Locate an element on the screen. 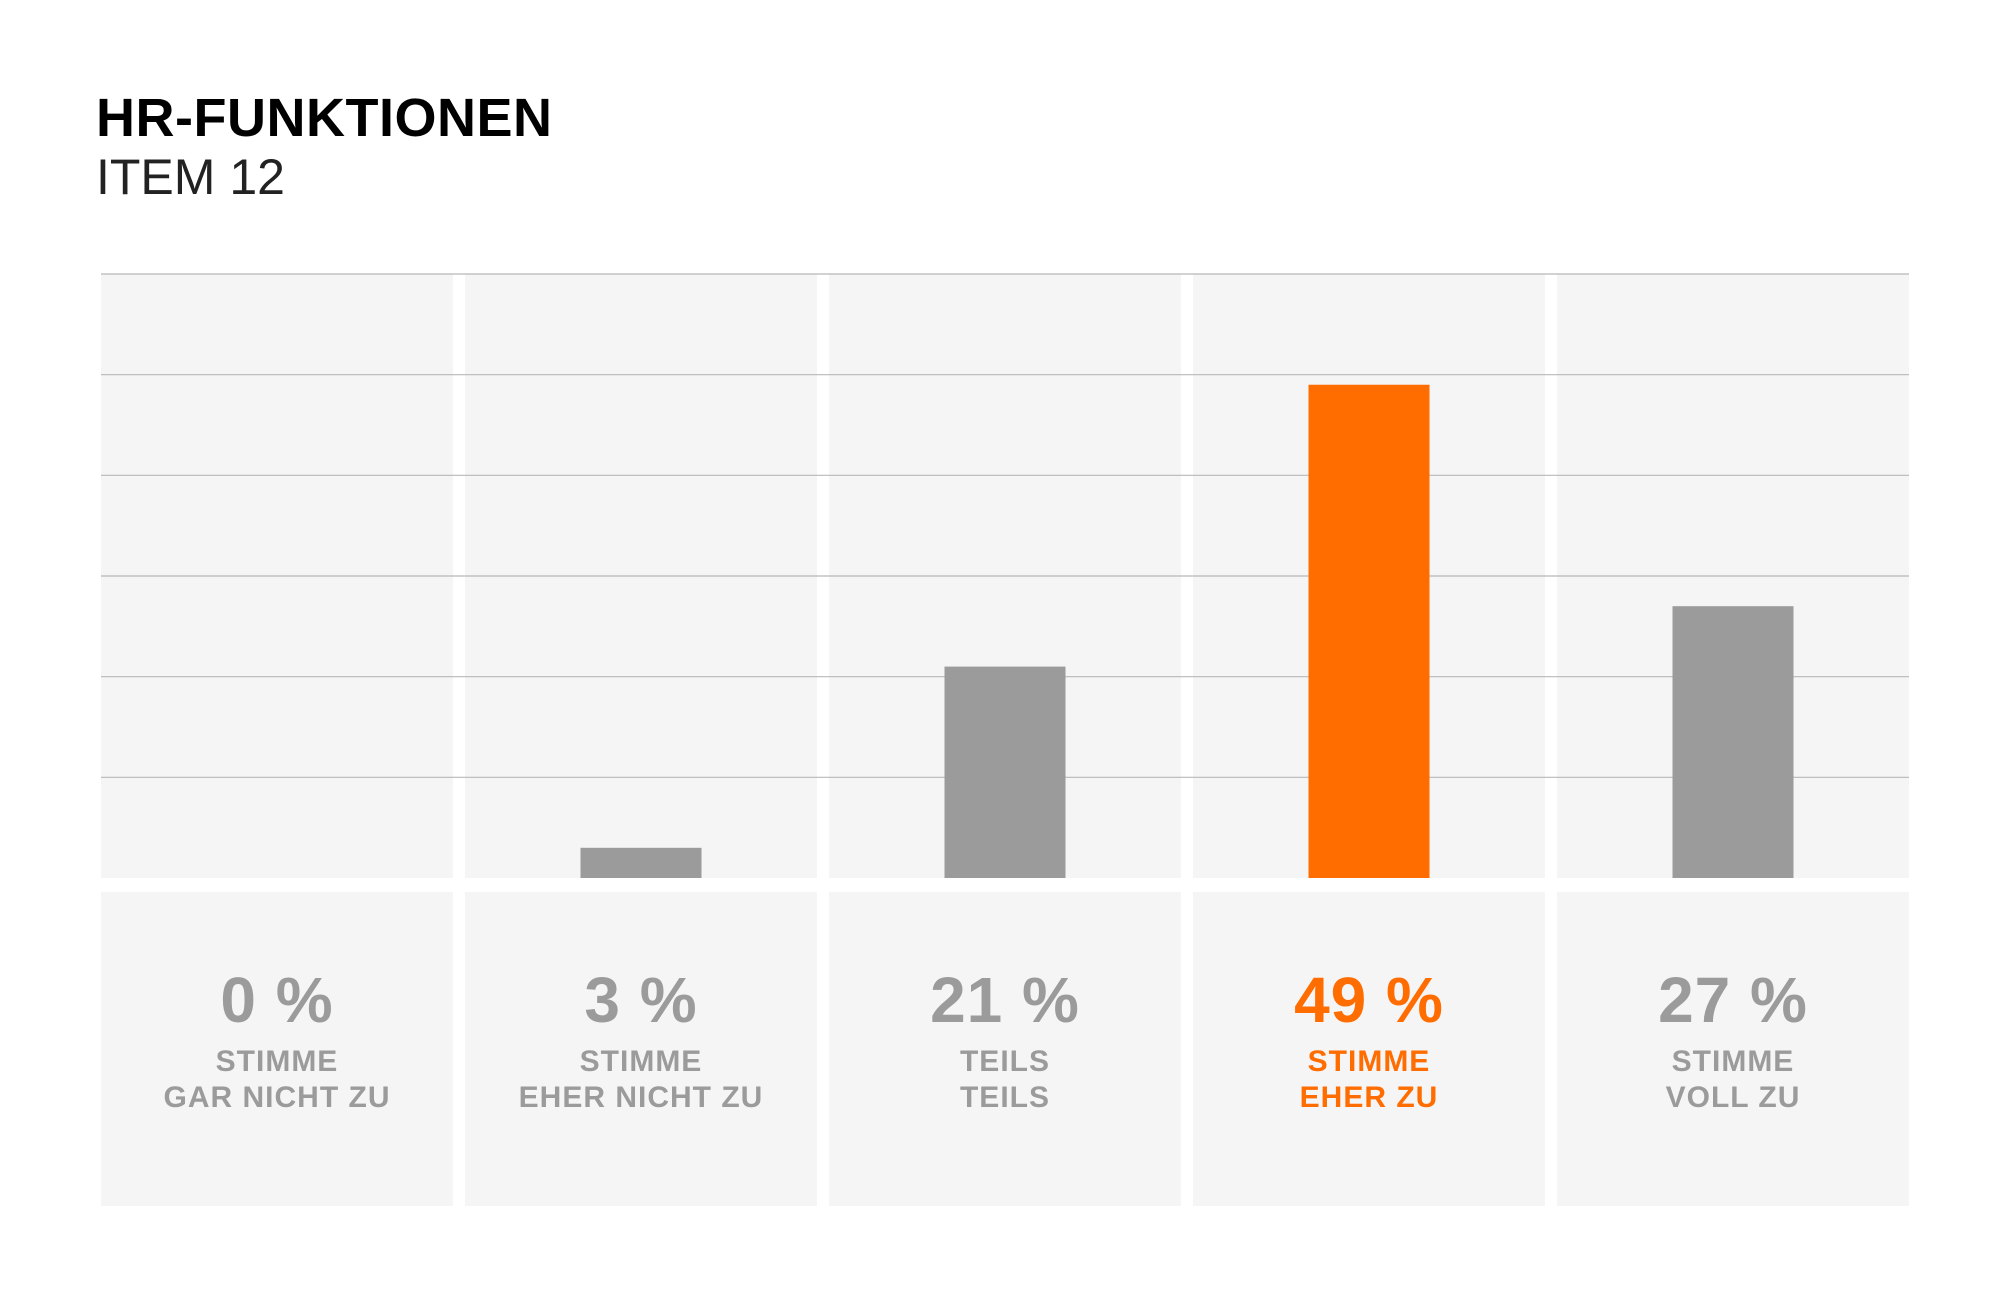 The image size is (2000, 1300). label-panel: 27 % STIMME VOLL ZU is located at coordinates (1733, 1049).